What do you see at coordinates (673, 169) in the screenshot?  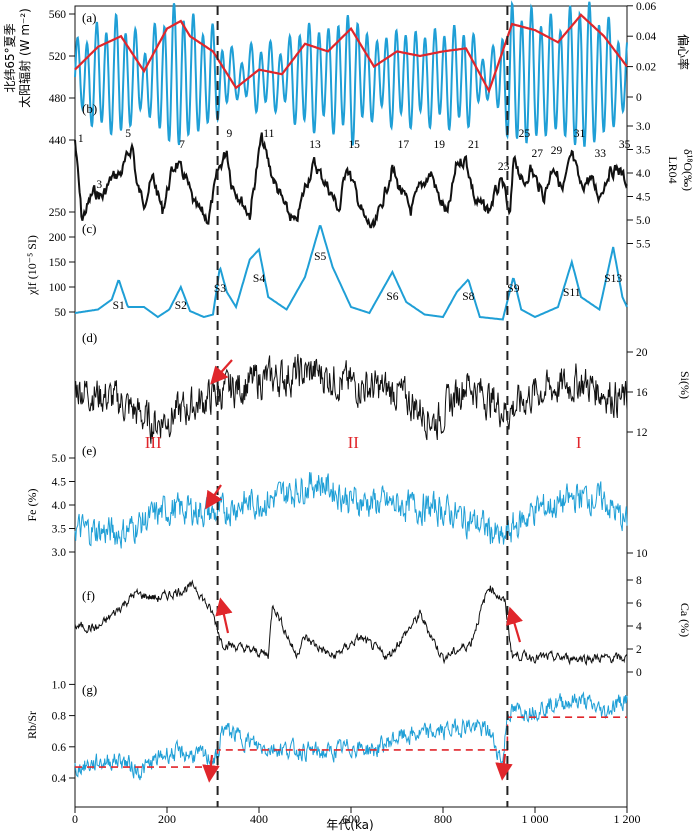 I see `lr04-axis-label: LR04` at bounding box center [673, 169].